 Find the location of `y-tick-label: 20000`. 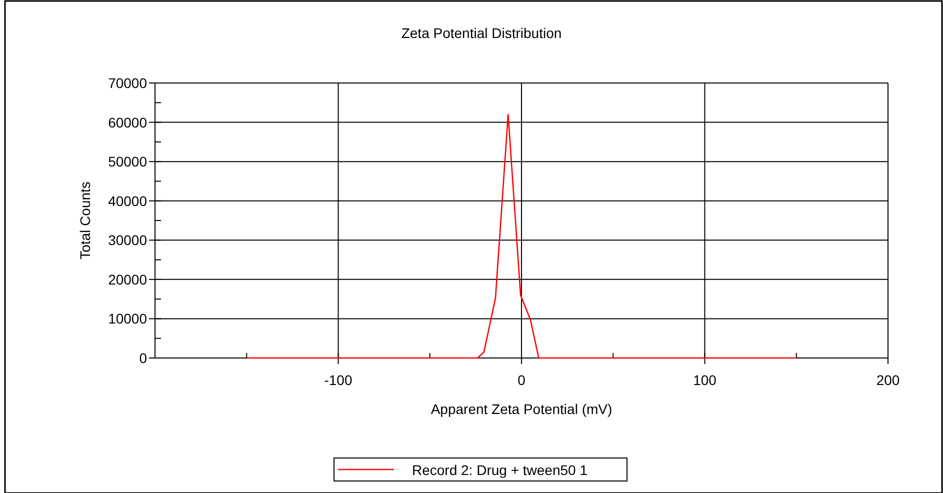

y-tick-label: 20000 is located at coordinates (128, 279).